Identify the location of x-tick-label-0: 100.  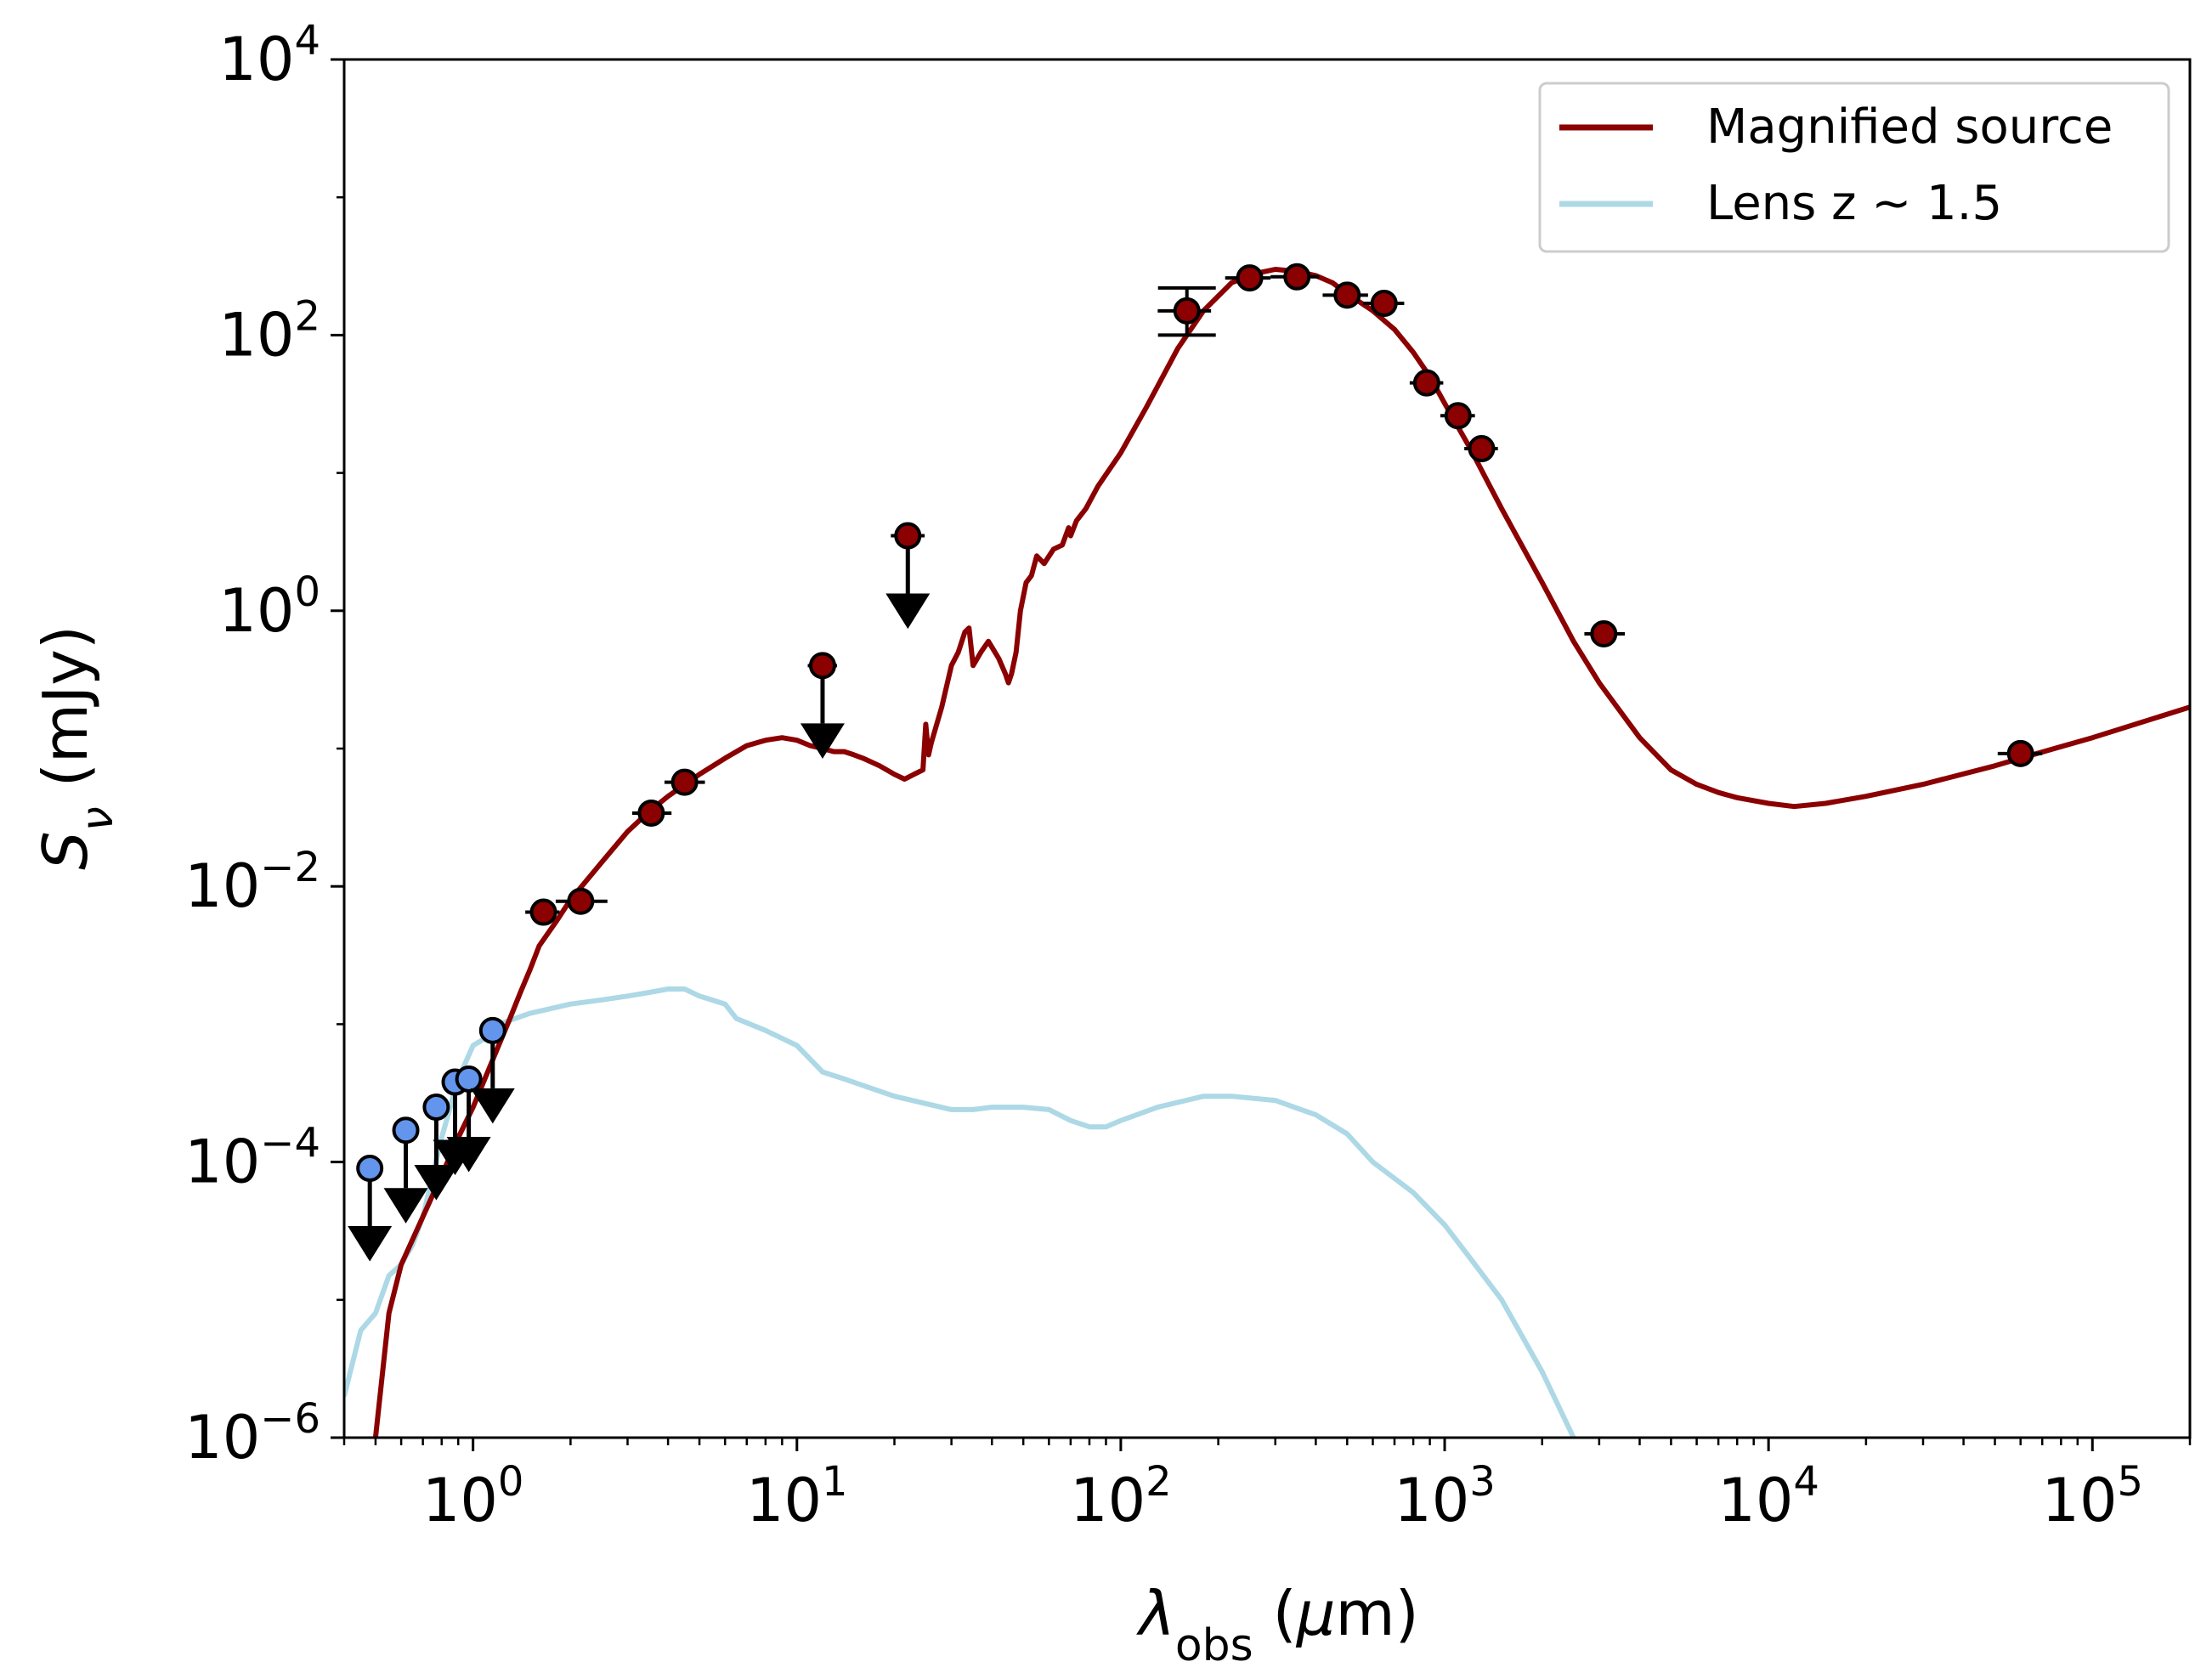
(473, 1496).